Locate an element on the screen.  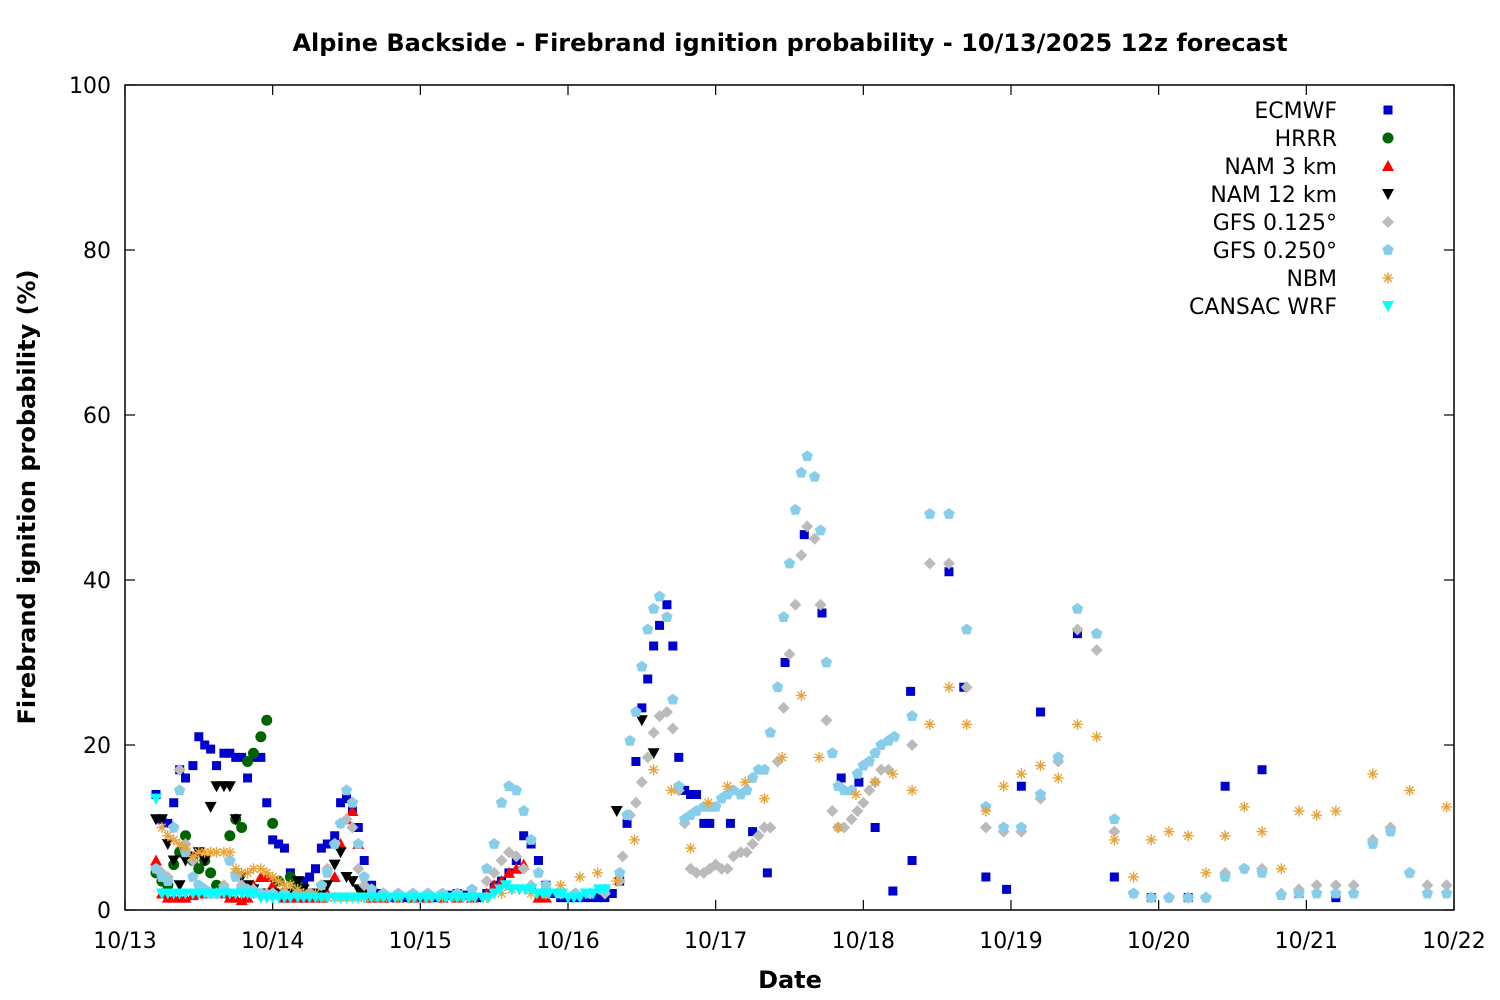
legend-label: ECMWF is located at coordinates (1295, 111).